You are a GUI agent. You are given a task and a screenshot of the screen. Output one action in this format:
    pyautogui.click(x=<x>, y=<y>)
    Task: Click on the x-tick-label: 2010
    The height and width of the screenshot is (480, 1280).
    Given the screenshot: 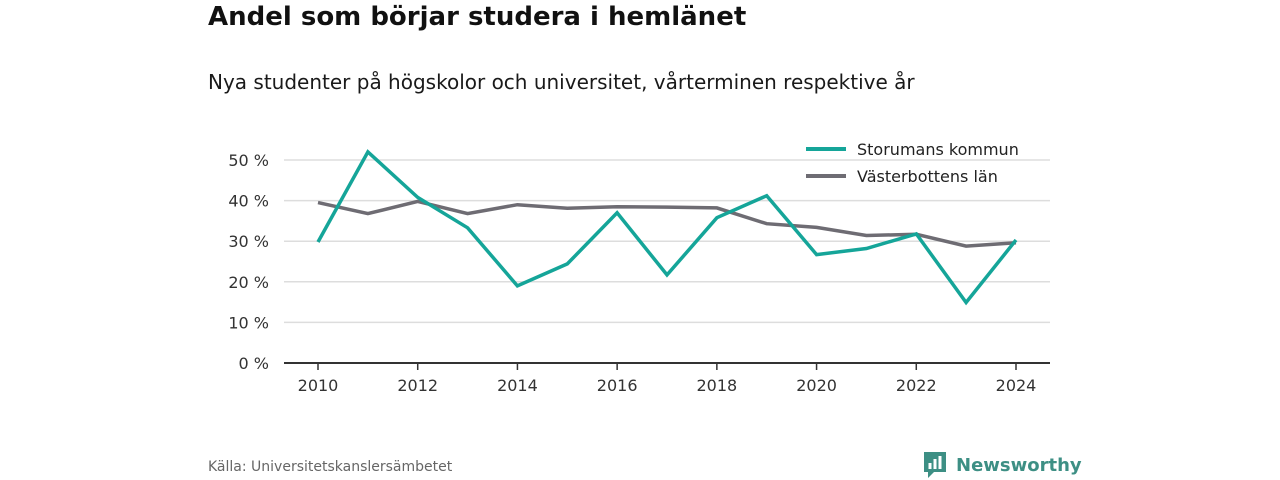 What is the action you would take?
    pyautogui.click(x=318, y=385)
    